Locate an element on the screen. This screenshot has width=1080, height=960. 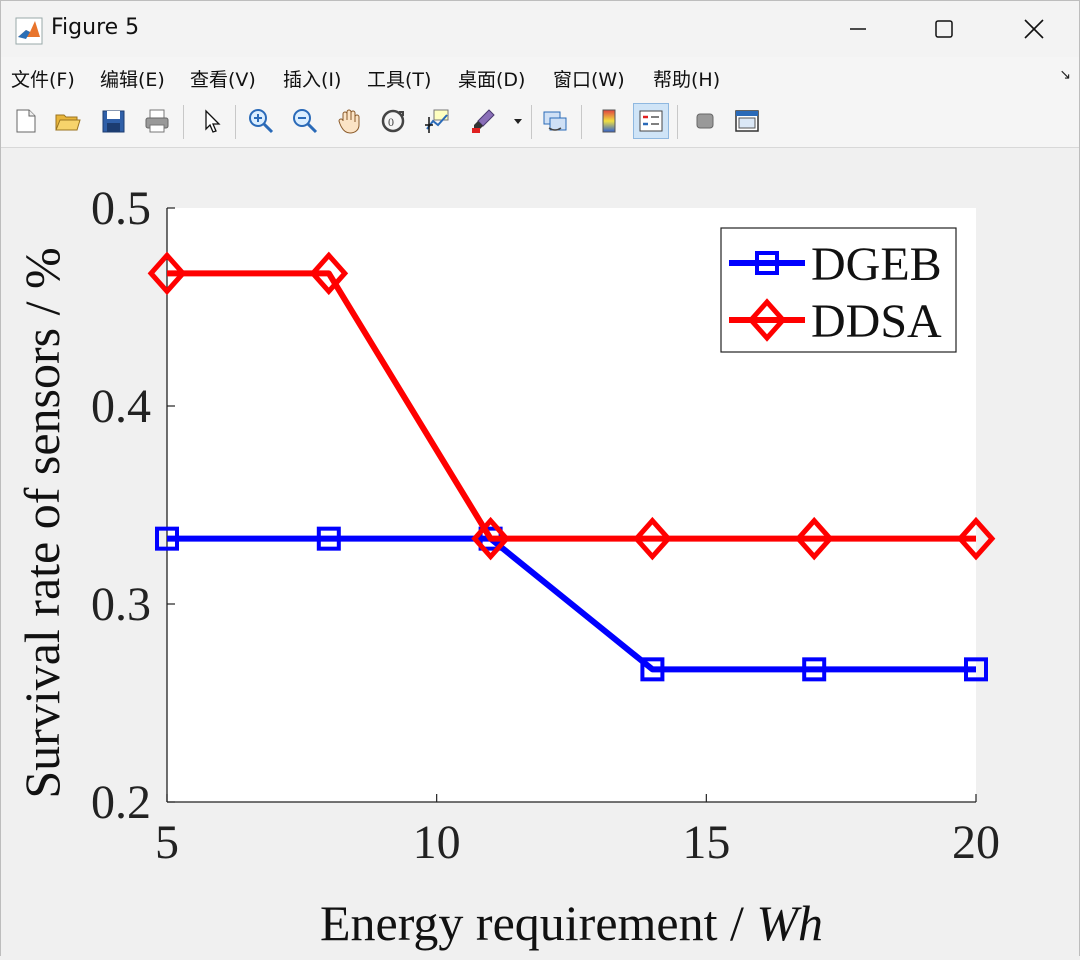
y-tick-label: 0.2 is located at coordinates (121, 802).